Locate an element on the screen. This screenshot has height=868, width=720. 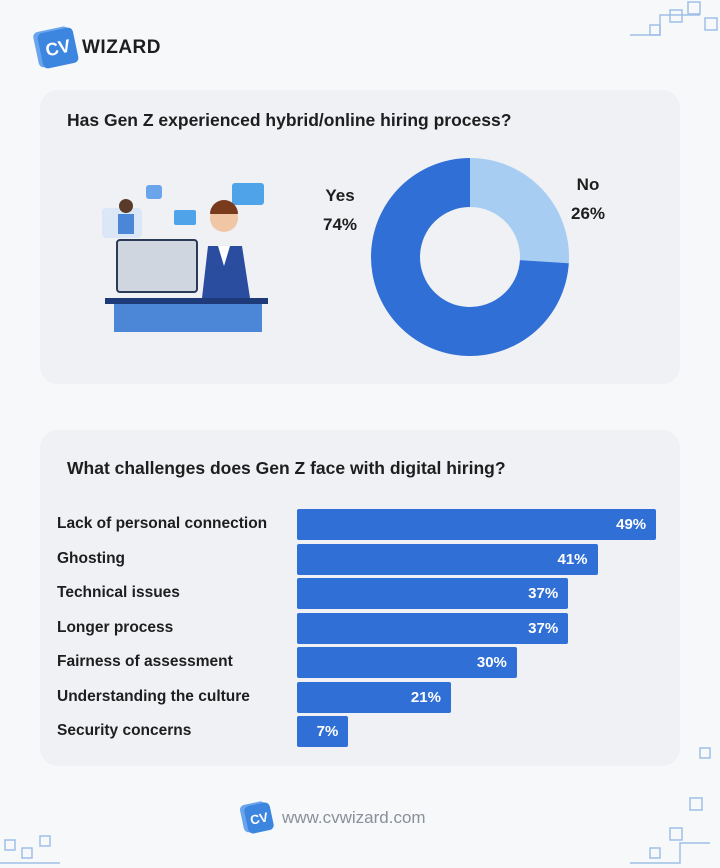
brand-name: WIZARD is located at coordinates (121, 47).